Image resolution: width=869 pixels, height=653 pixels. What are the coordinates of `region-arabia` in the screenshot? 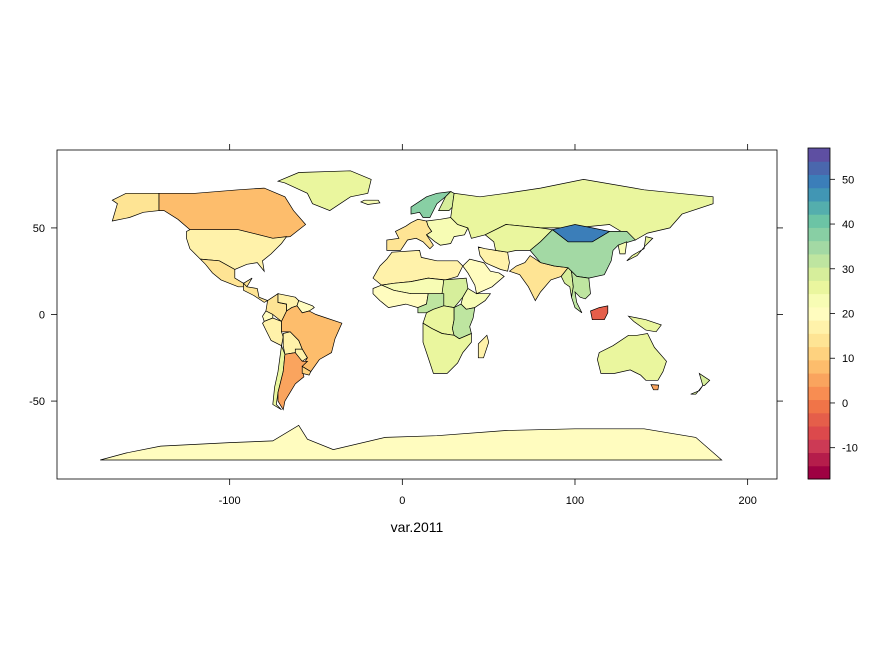 It's located at (483, 276).